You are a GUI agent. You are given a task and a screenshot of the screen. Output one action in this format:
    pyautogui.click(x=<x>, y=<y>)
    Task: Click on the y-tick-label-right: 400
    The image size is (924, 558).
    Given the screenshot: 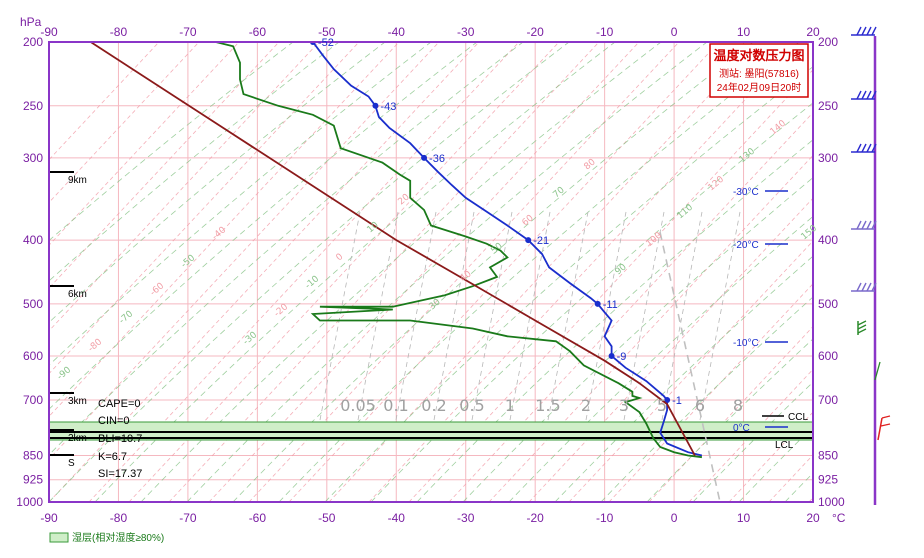 What is the action you would take?
    pyautogui.click(x=828, y=240)
    